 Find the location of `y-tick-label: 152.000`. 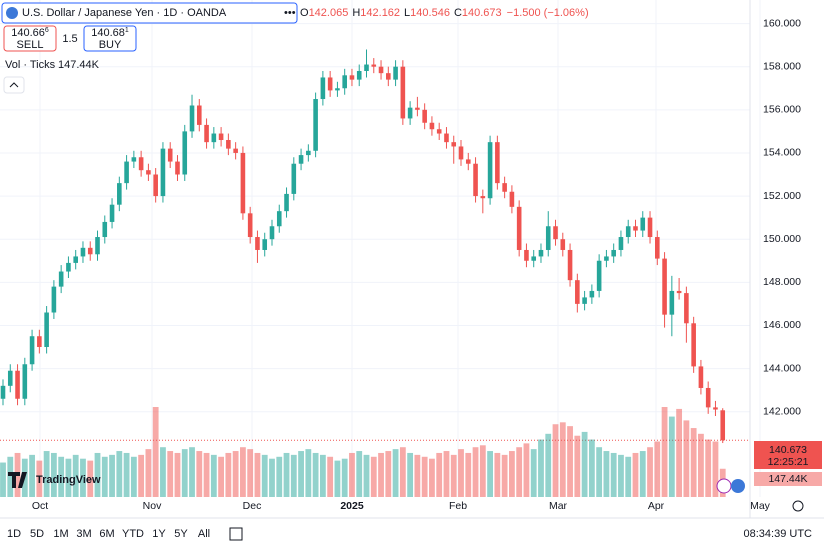

y-tick-label: 152.000 is located at coordinates (782, 196).